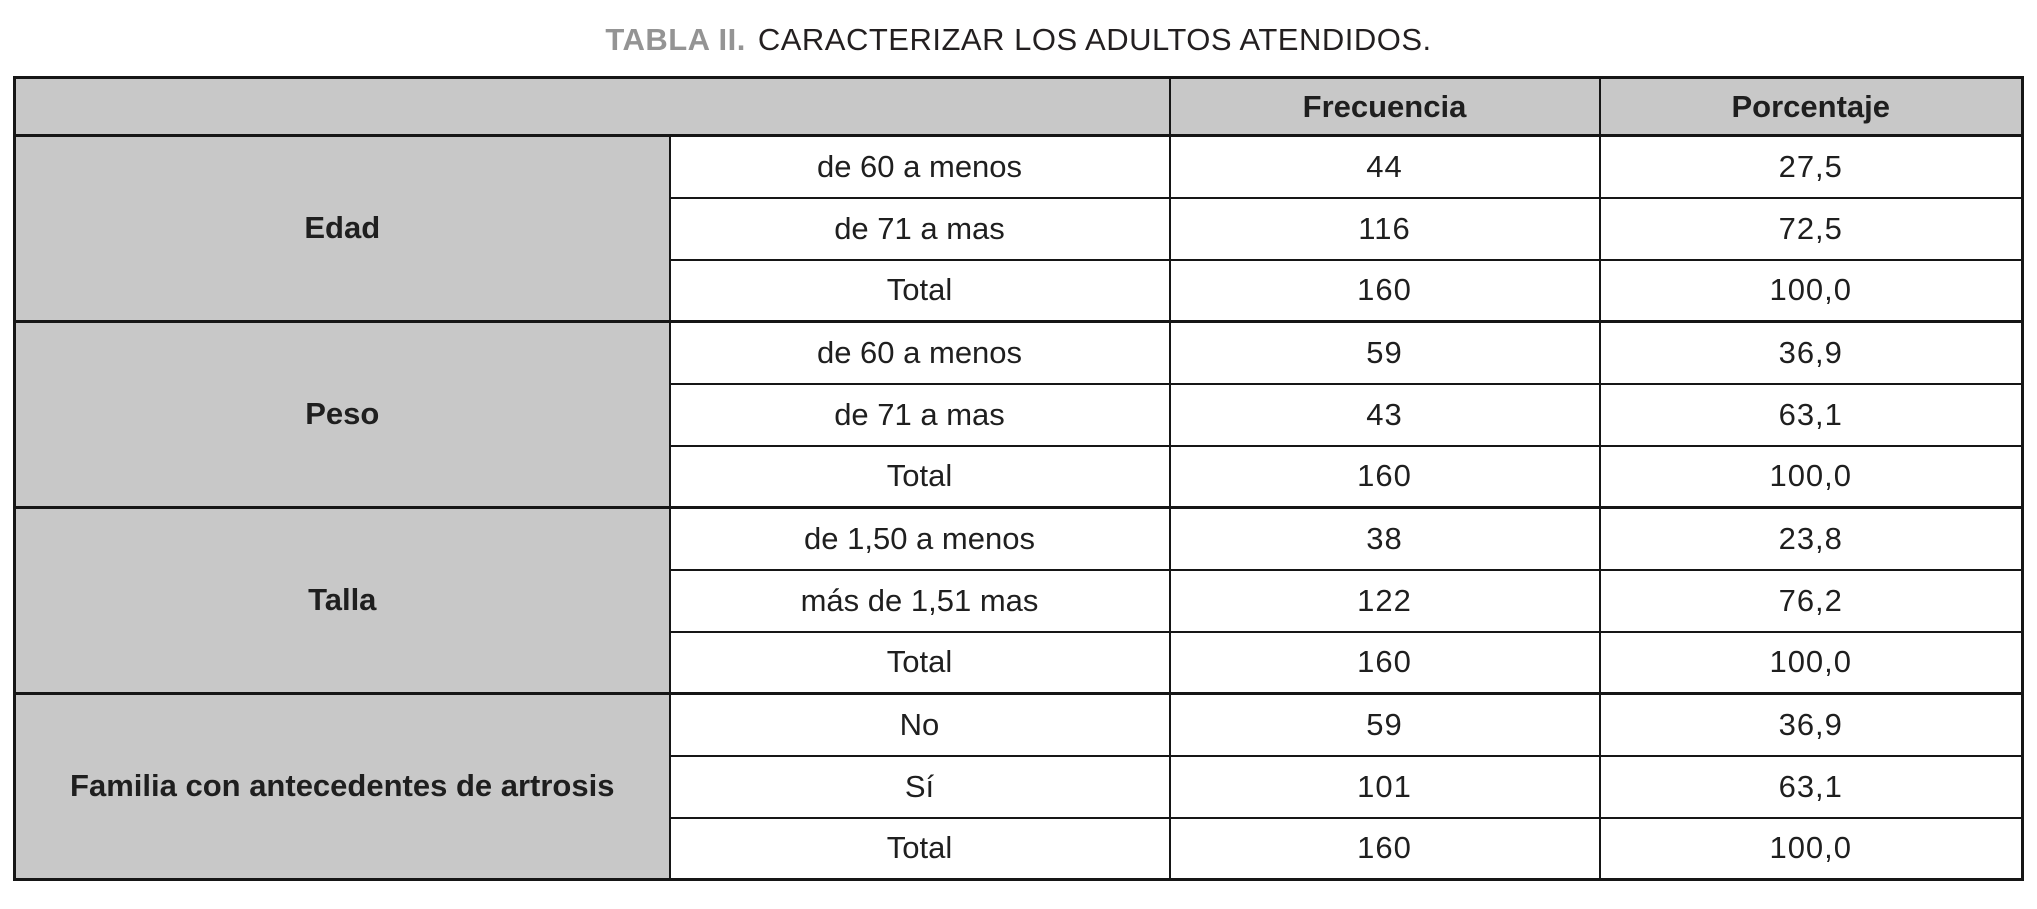 This screenshot has width=2037, height=909. I want to click on porcentaje-value: 72,5, so click(1811, 228).